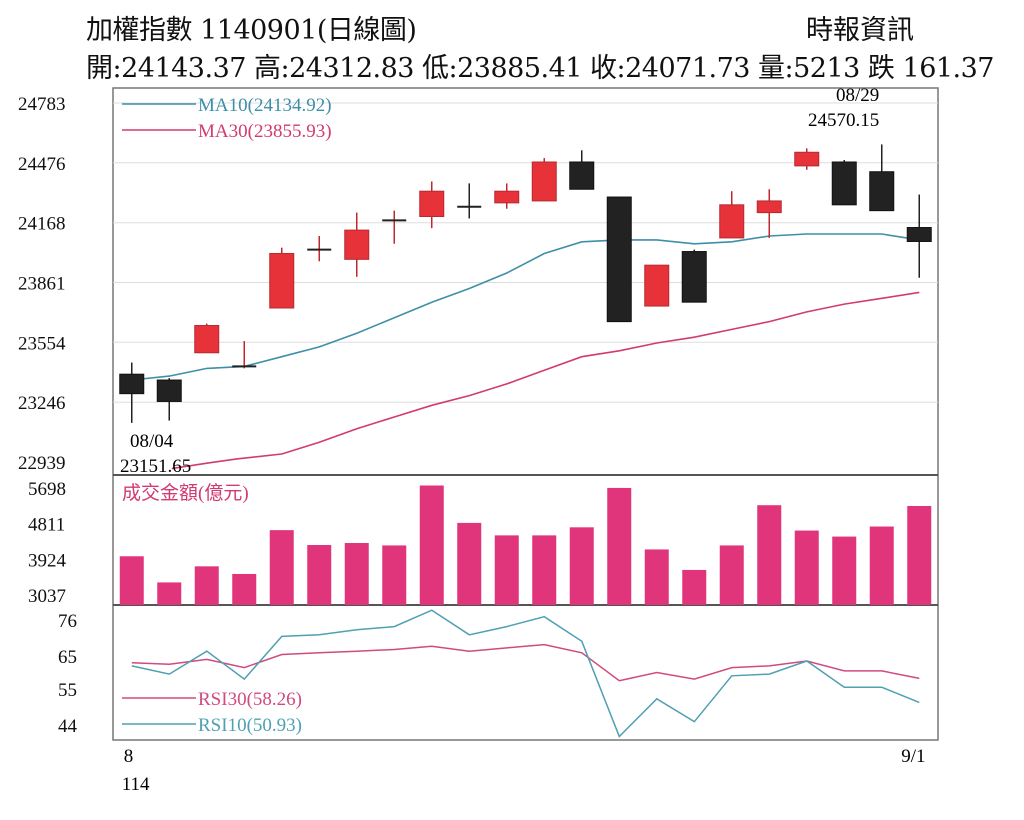 The image size is (1024, 820). I want to click on y-tick-label: 23554, so click(42, 343).